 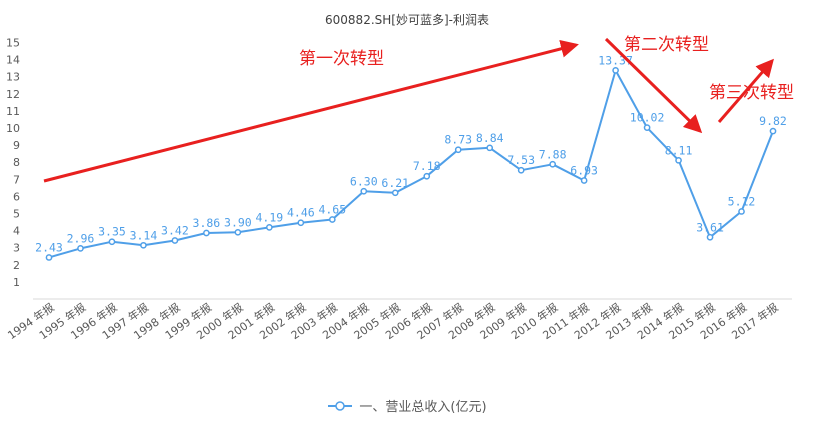 I want to click on annotation-label: 第三次转型, so click(x=751, y=93).